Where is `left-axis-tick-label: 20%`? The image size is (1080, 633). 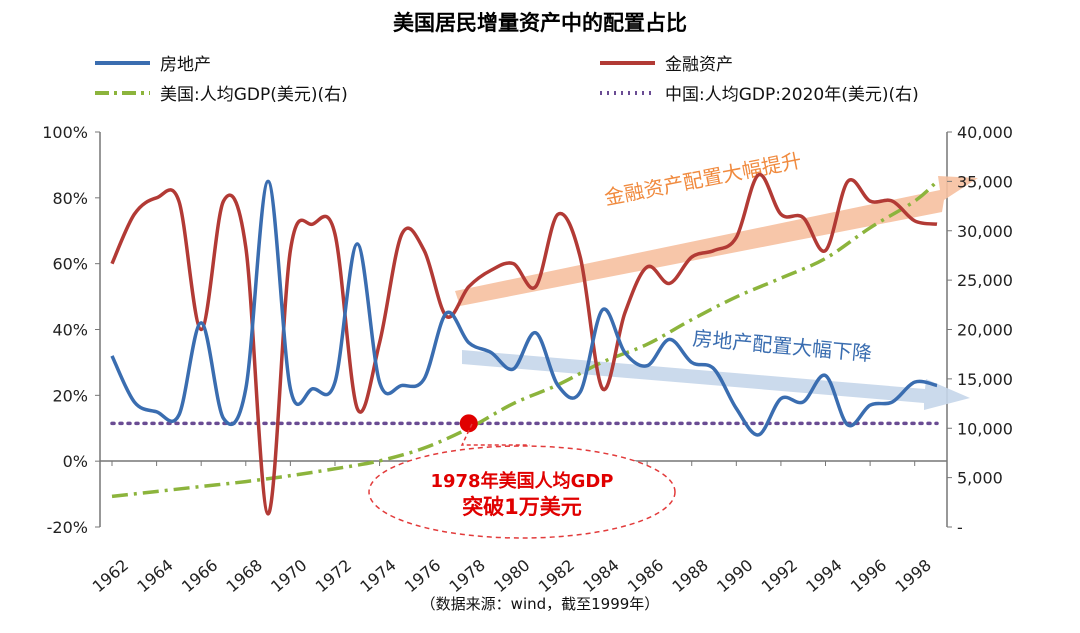 left-axis-tick-label: 20% is located at coordinates (70, 395).